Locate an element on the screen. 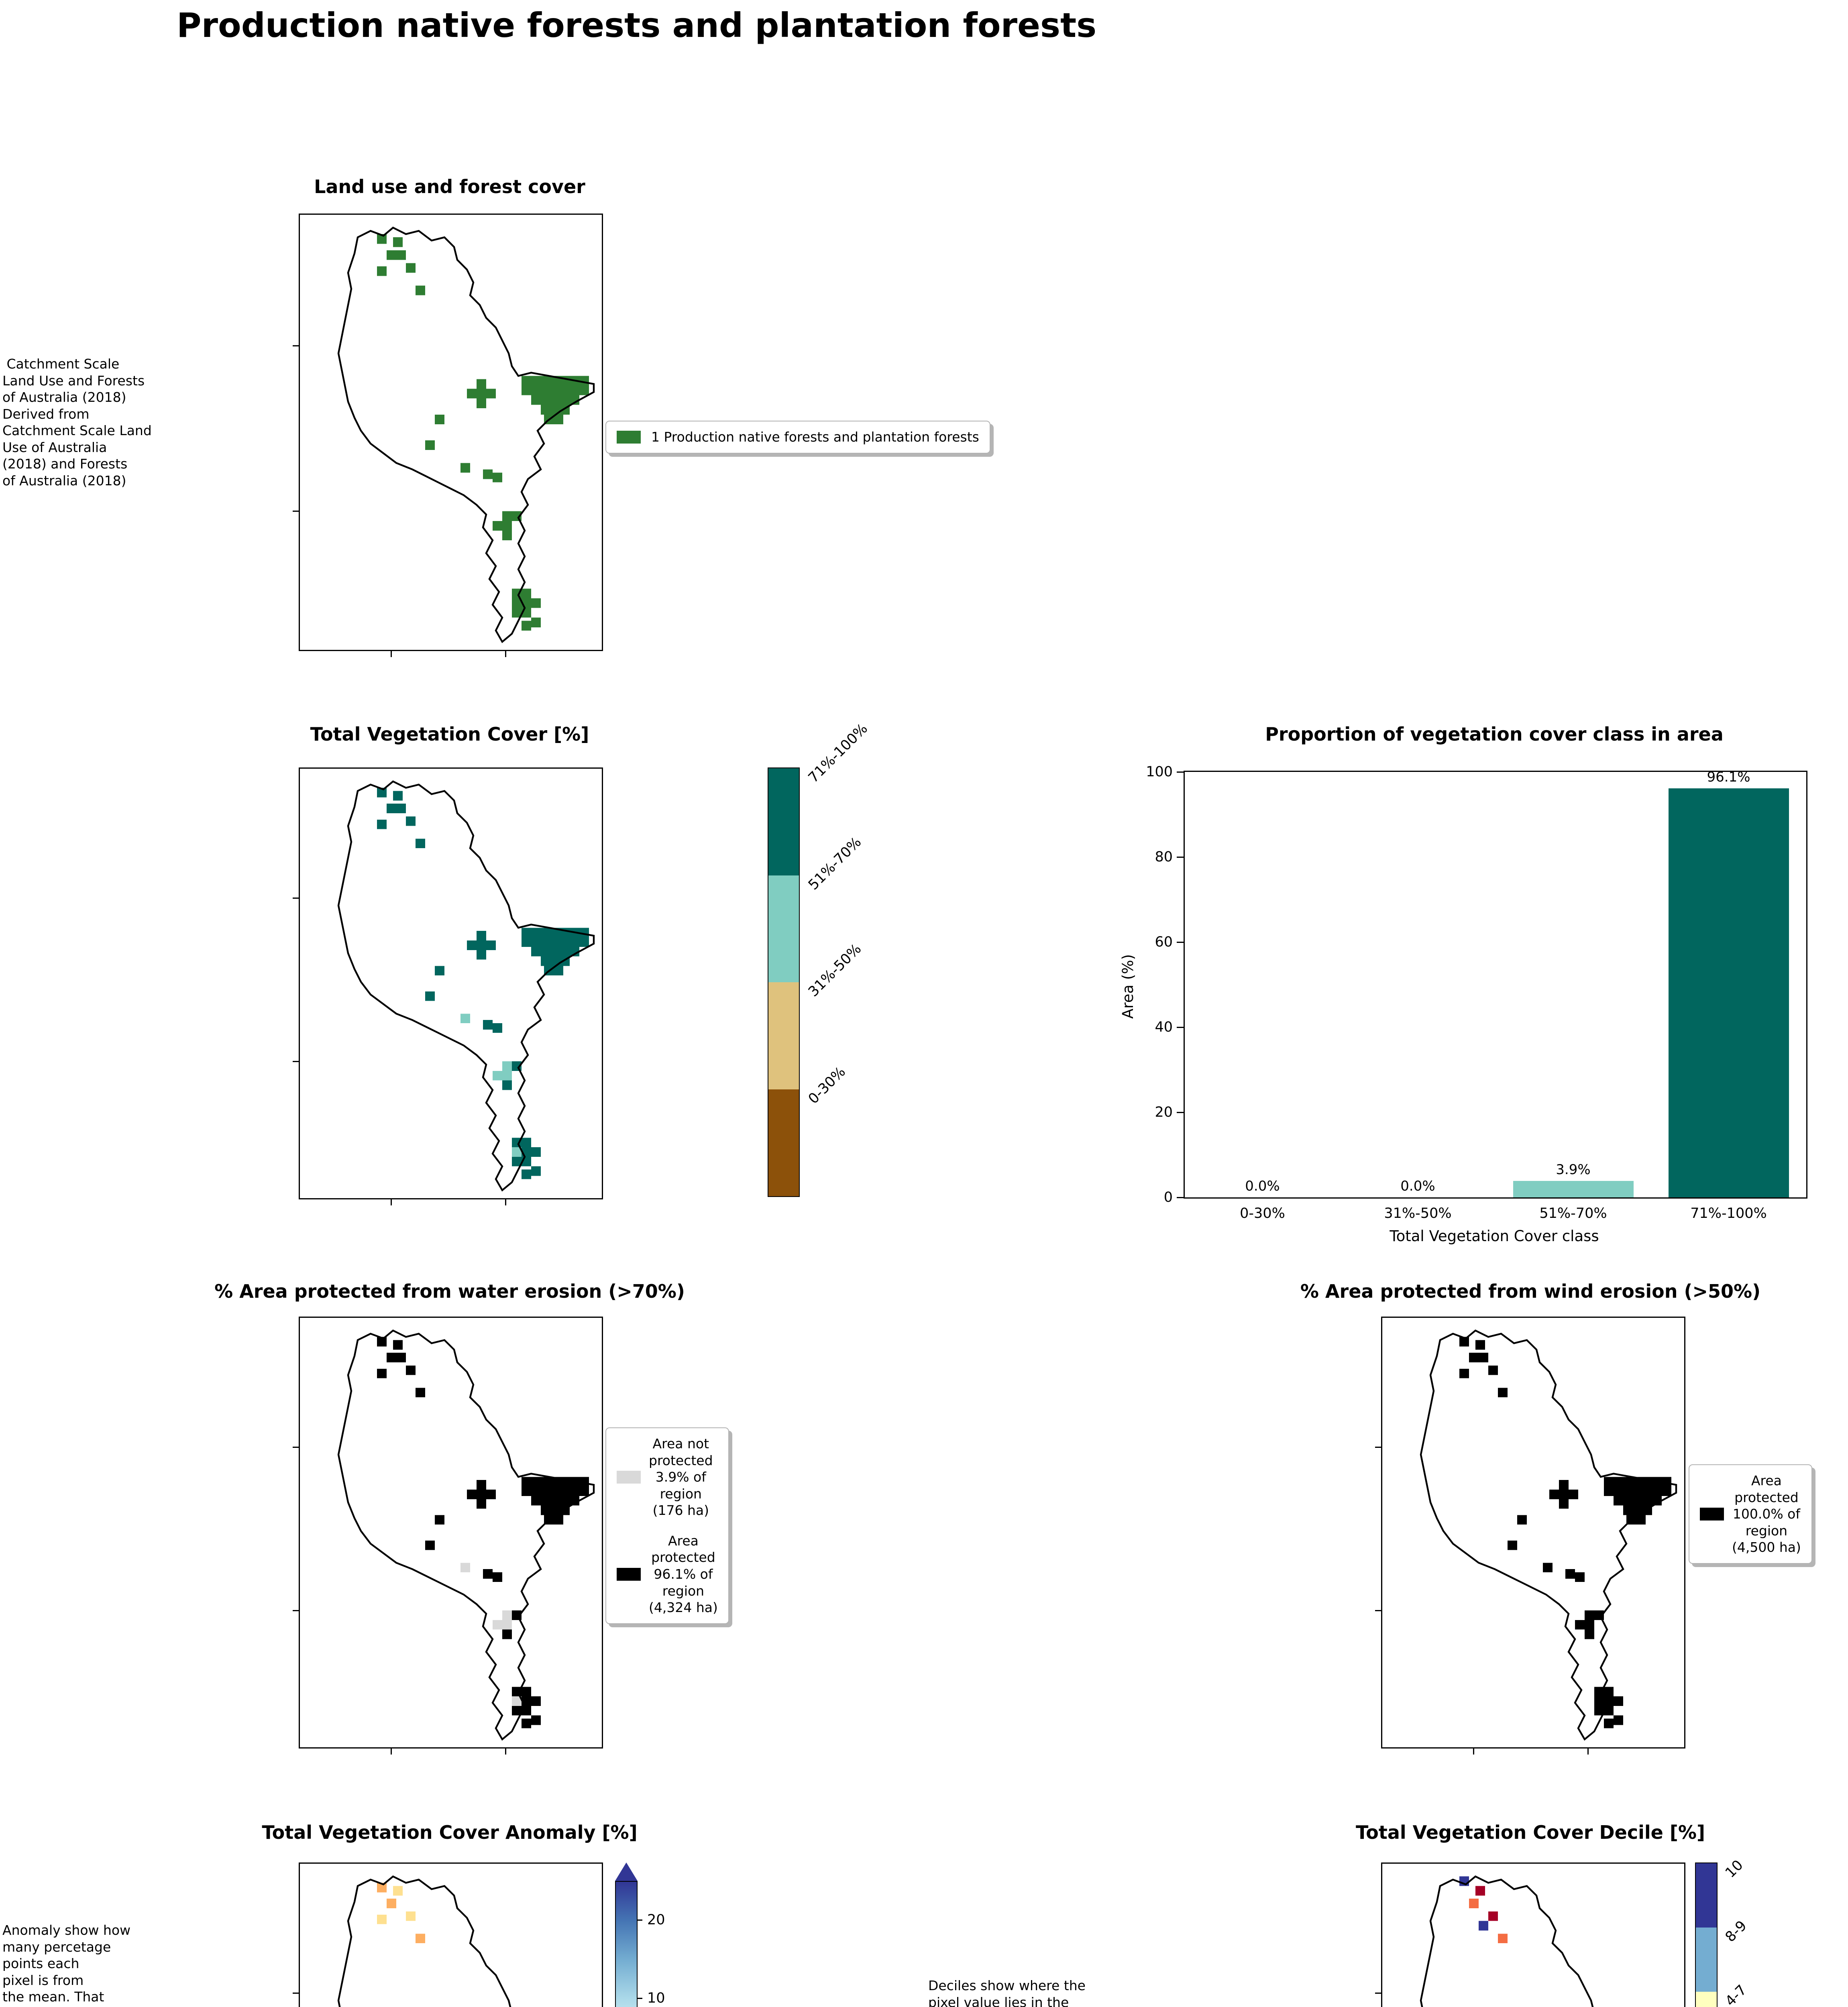 Image resolution: width=1848 pixels, height=2007 pixels. bar is located at coordinates (1729, 992).